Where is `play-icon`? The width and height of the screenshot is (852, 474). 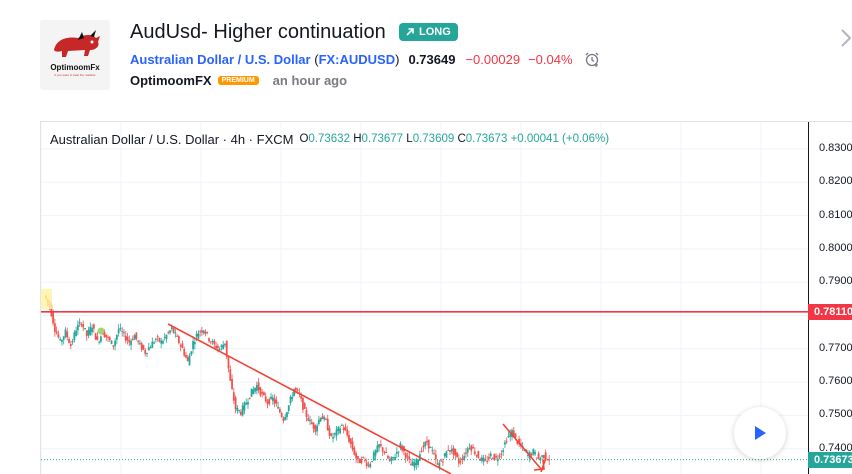 play-icon is located at coordinates (760, 433).